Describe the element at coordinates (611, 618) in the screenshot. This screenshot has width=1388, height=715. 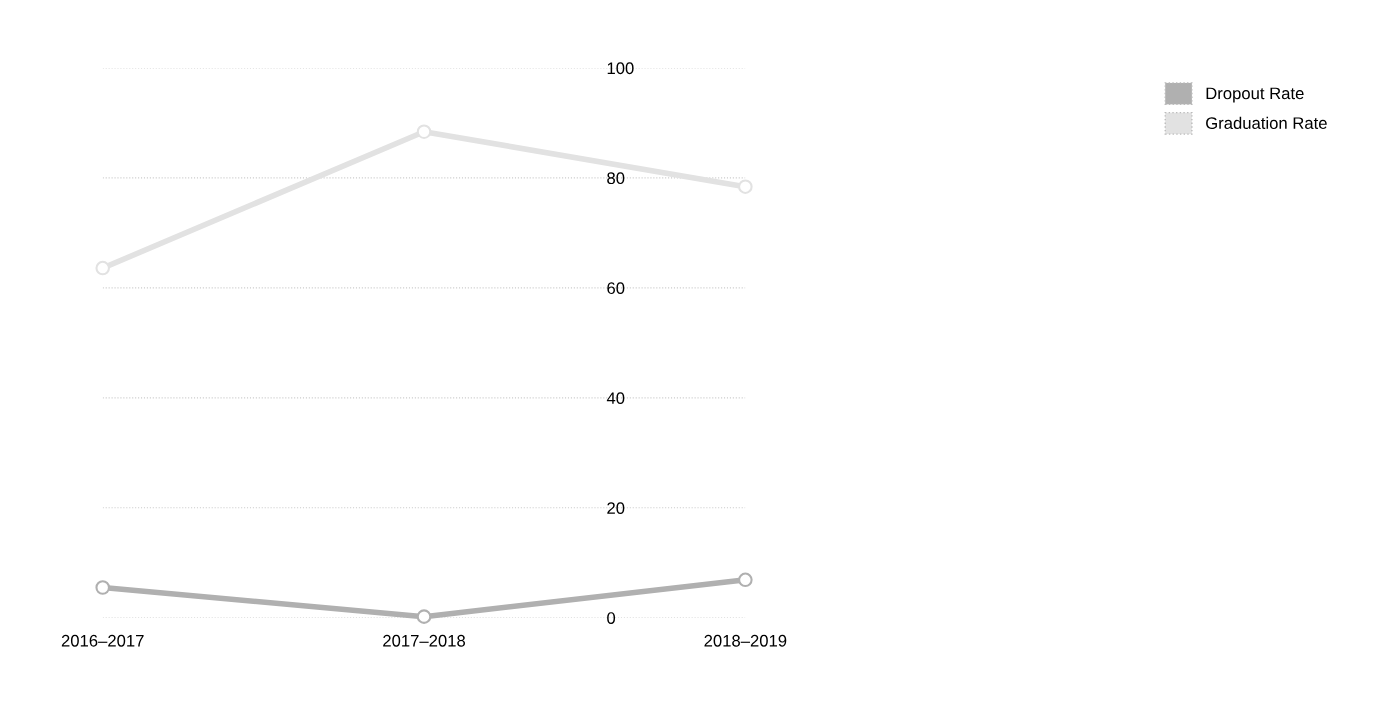
I see `y-tick-label: 0` at that location.